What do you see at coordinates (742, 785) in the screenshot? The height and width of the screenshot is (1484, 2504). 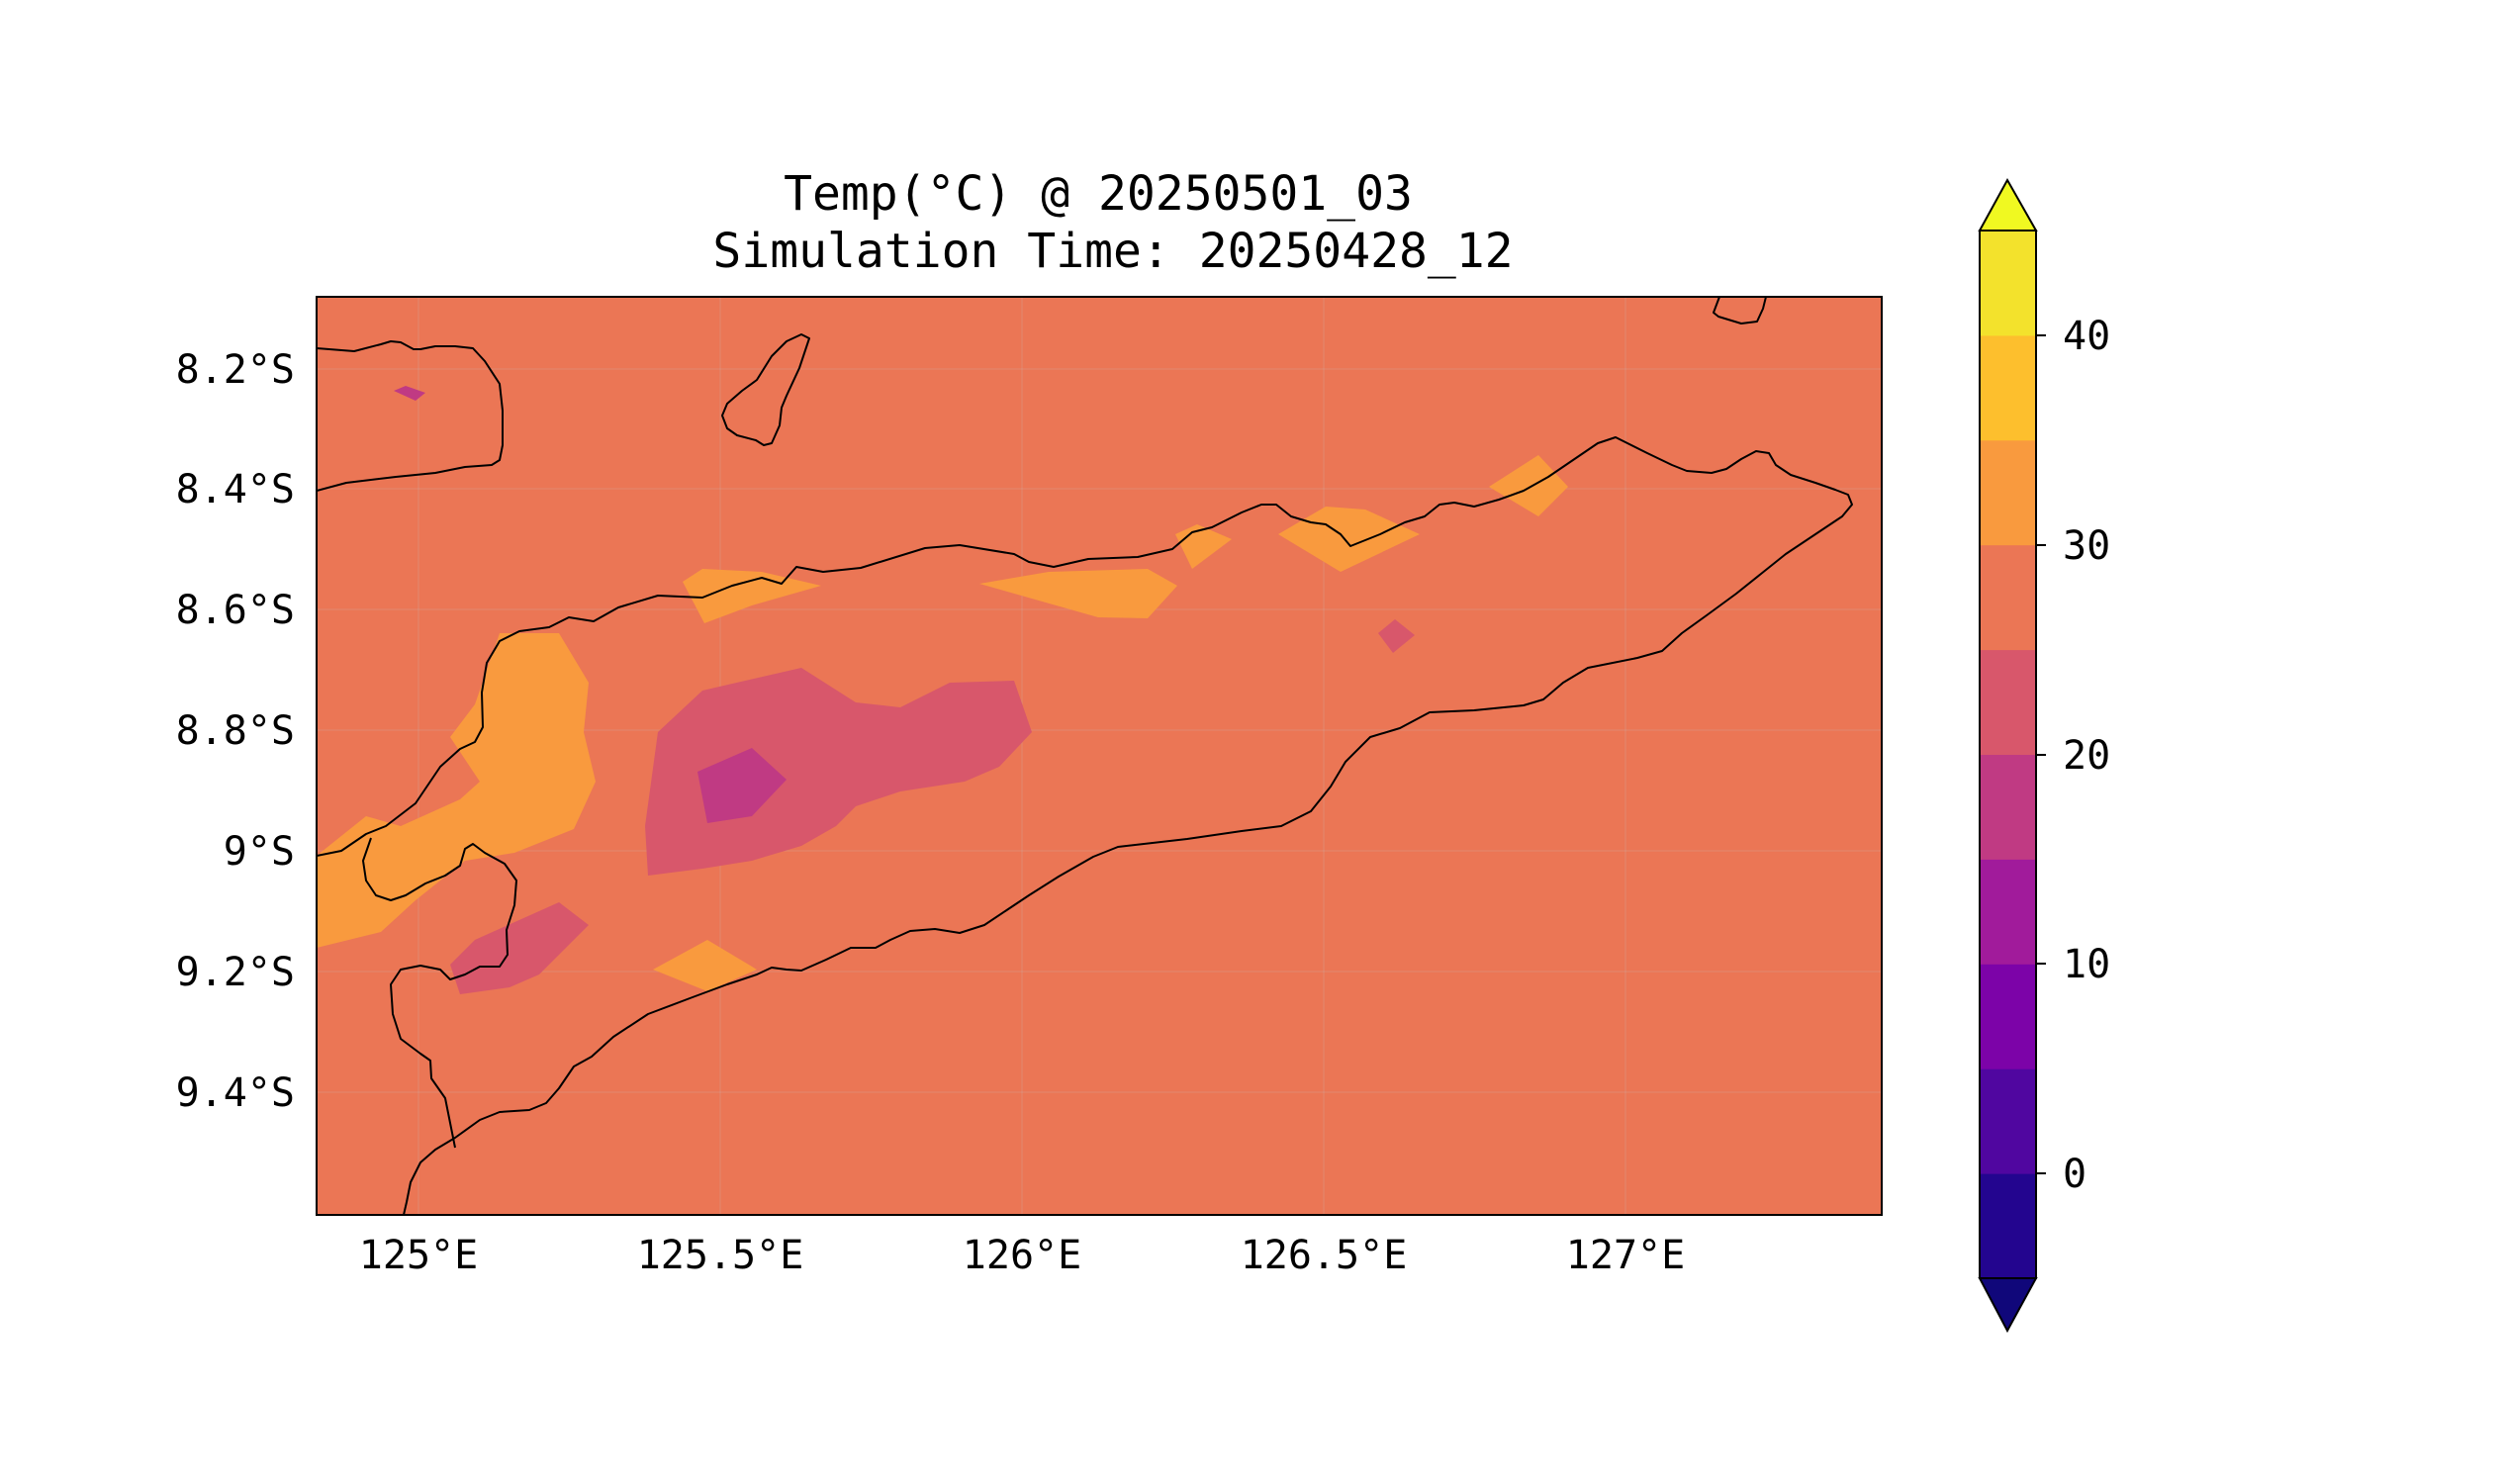 I see `cooler-patch-central` at bounding box center [742, 785].